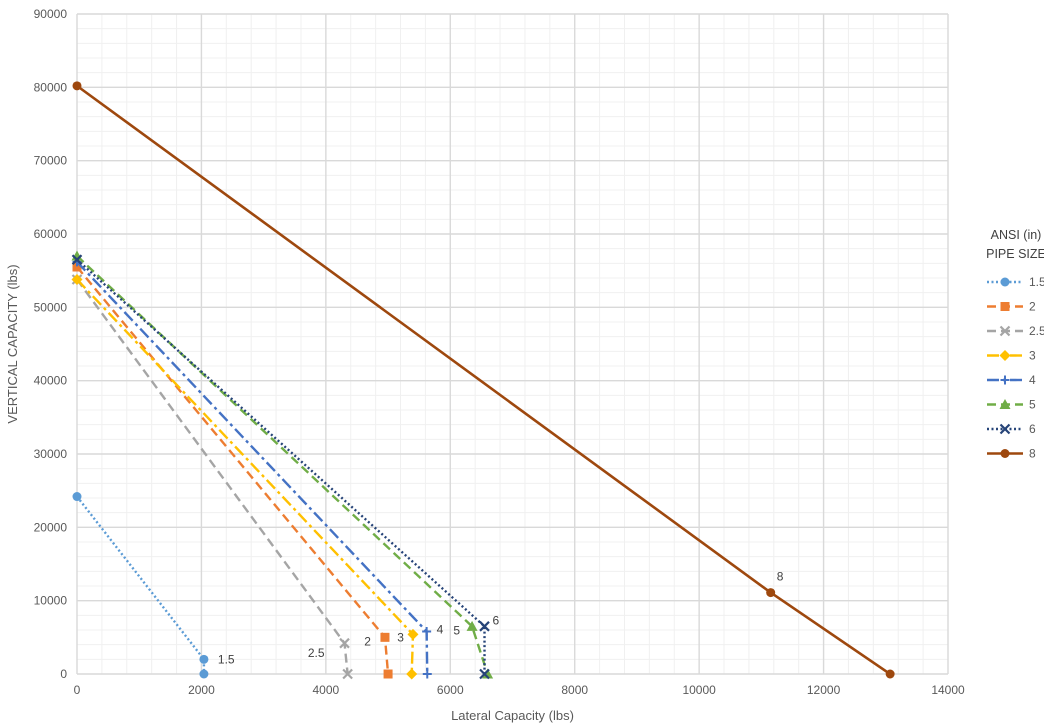 This screenshot has height=727, width=1044. What do you see at coordinates (51, 234) in the screenshot?
I see `y-tick-label: 60000` at bounding box center [51, 234].